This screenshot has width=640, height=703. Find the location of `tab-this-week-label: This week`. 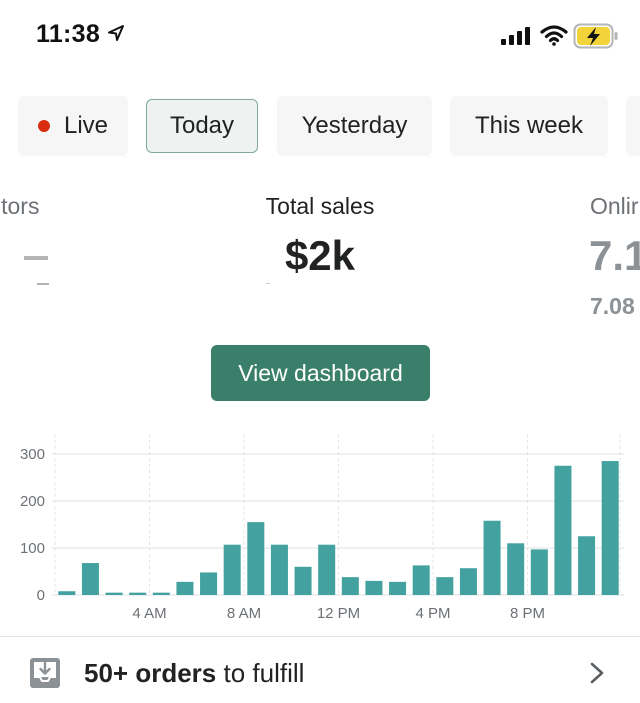

tab-this-week-label: This week is located at coordinates (529, 125).